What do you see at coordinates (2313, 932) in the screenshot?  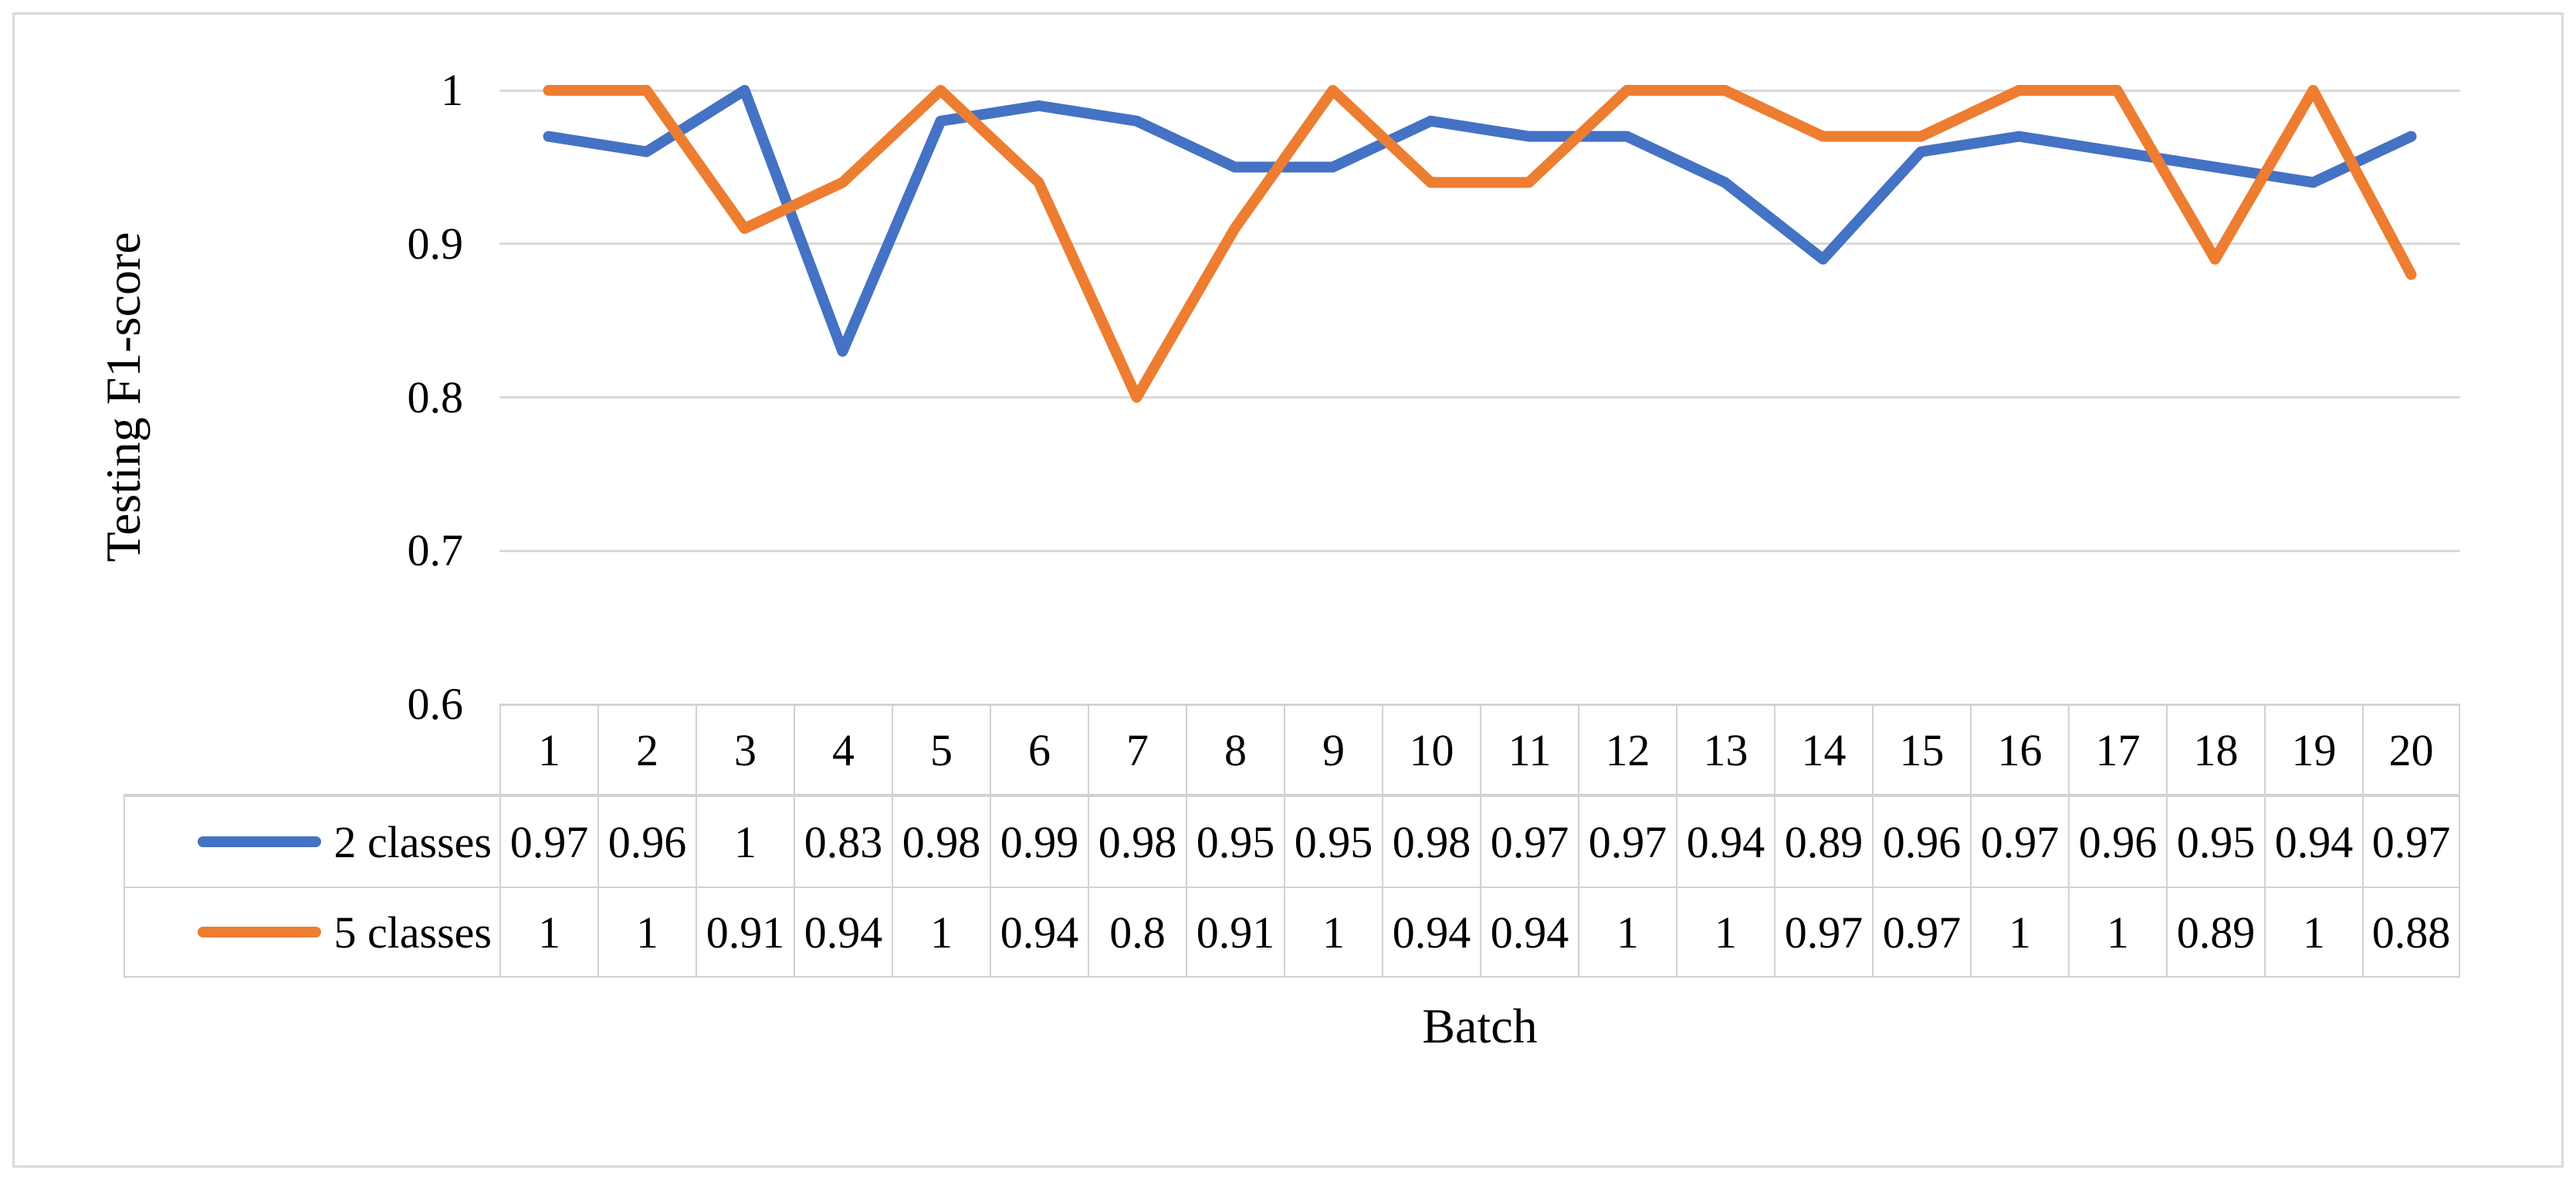 I see `value-cell-5-classes-batch-19: 1` at bounding box center [2313, 932].